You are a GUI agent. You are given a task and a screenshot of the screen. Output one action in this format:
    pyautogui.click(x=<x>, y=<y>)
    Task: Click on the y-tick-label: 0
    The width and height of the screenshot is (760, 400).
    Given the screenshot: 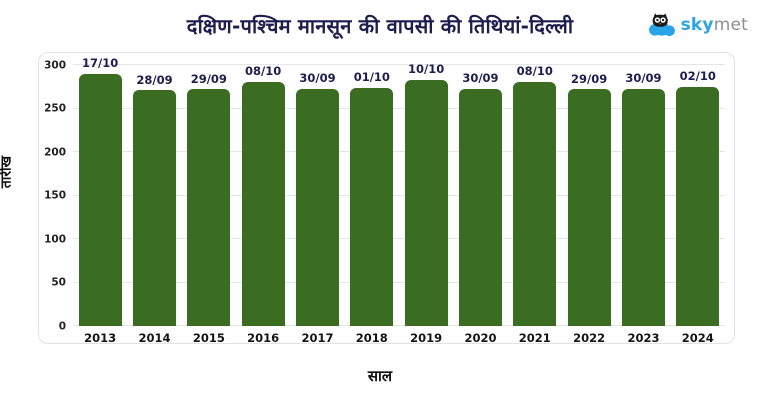 What is the action you would take?
    pyautogui.click(x=62, y=325)
    